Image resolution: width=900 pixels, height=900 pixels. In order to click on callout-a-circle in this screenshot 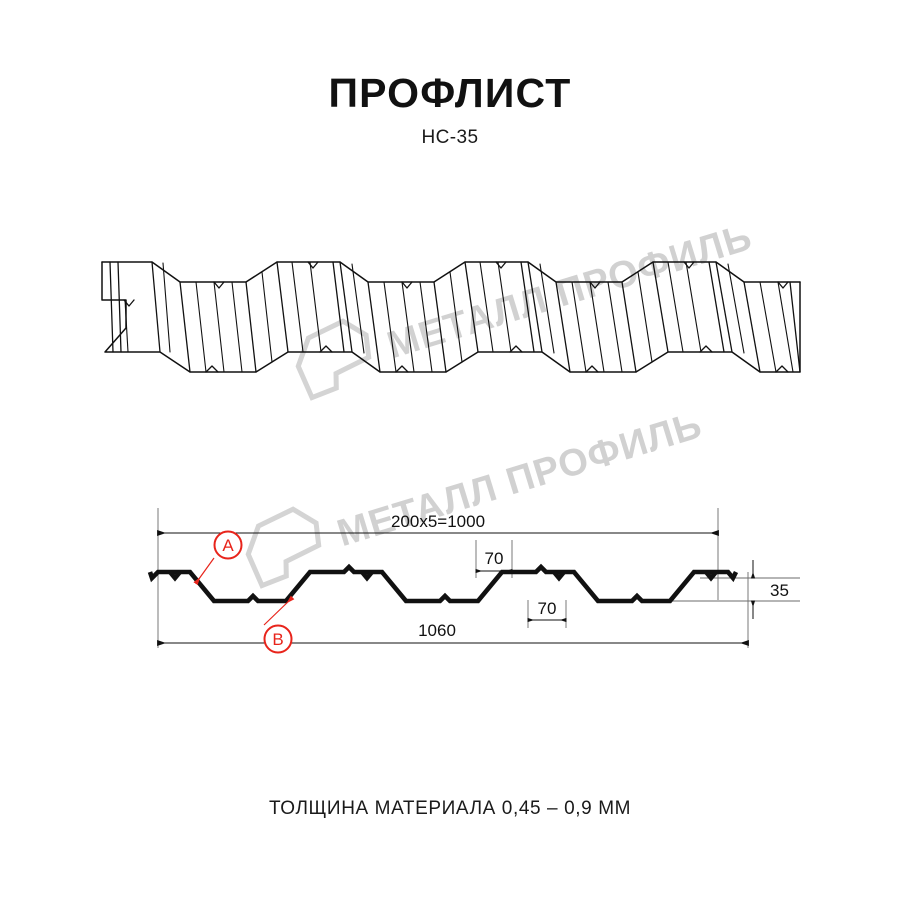, I will do `click(228, 545)`.